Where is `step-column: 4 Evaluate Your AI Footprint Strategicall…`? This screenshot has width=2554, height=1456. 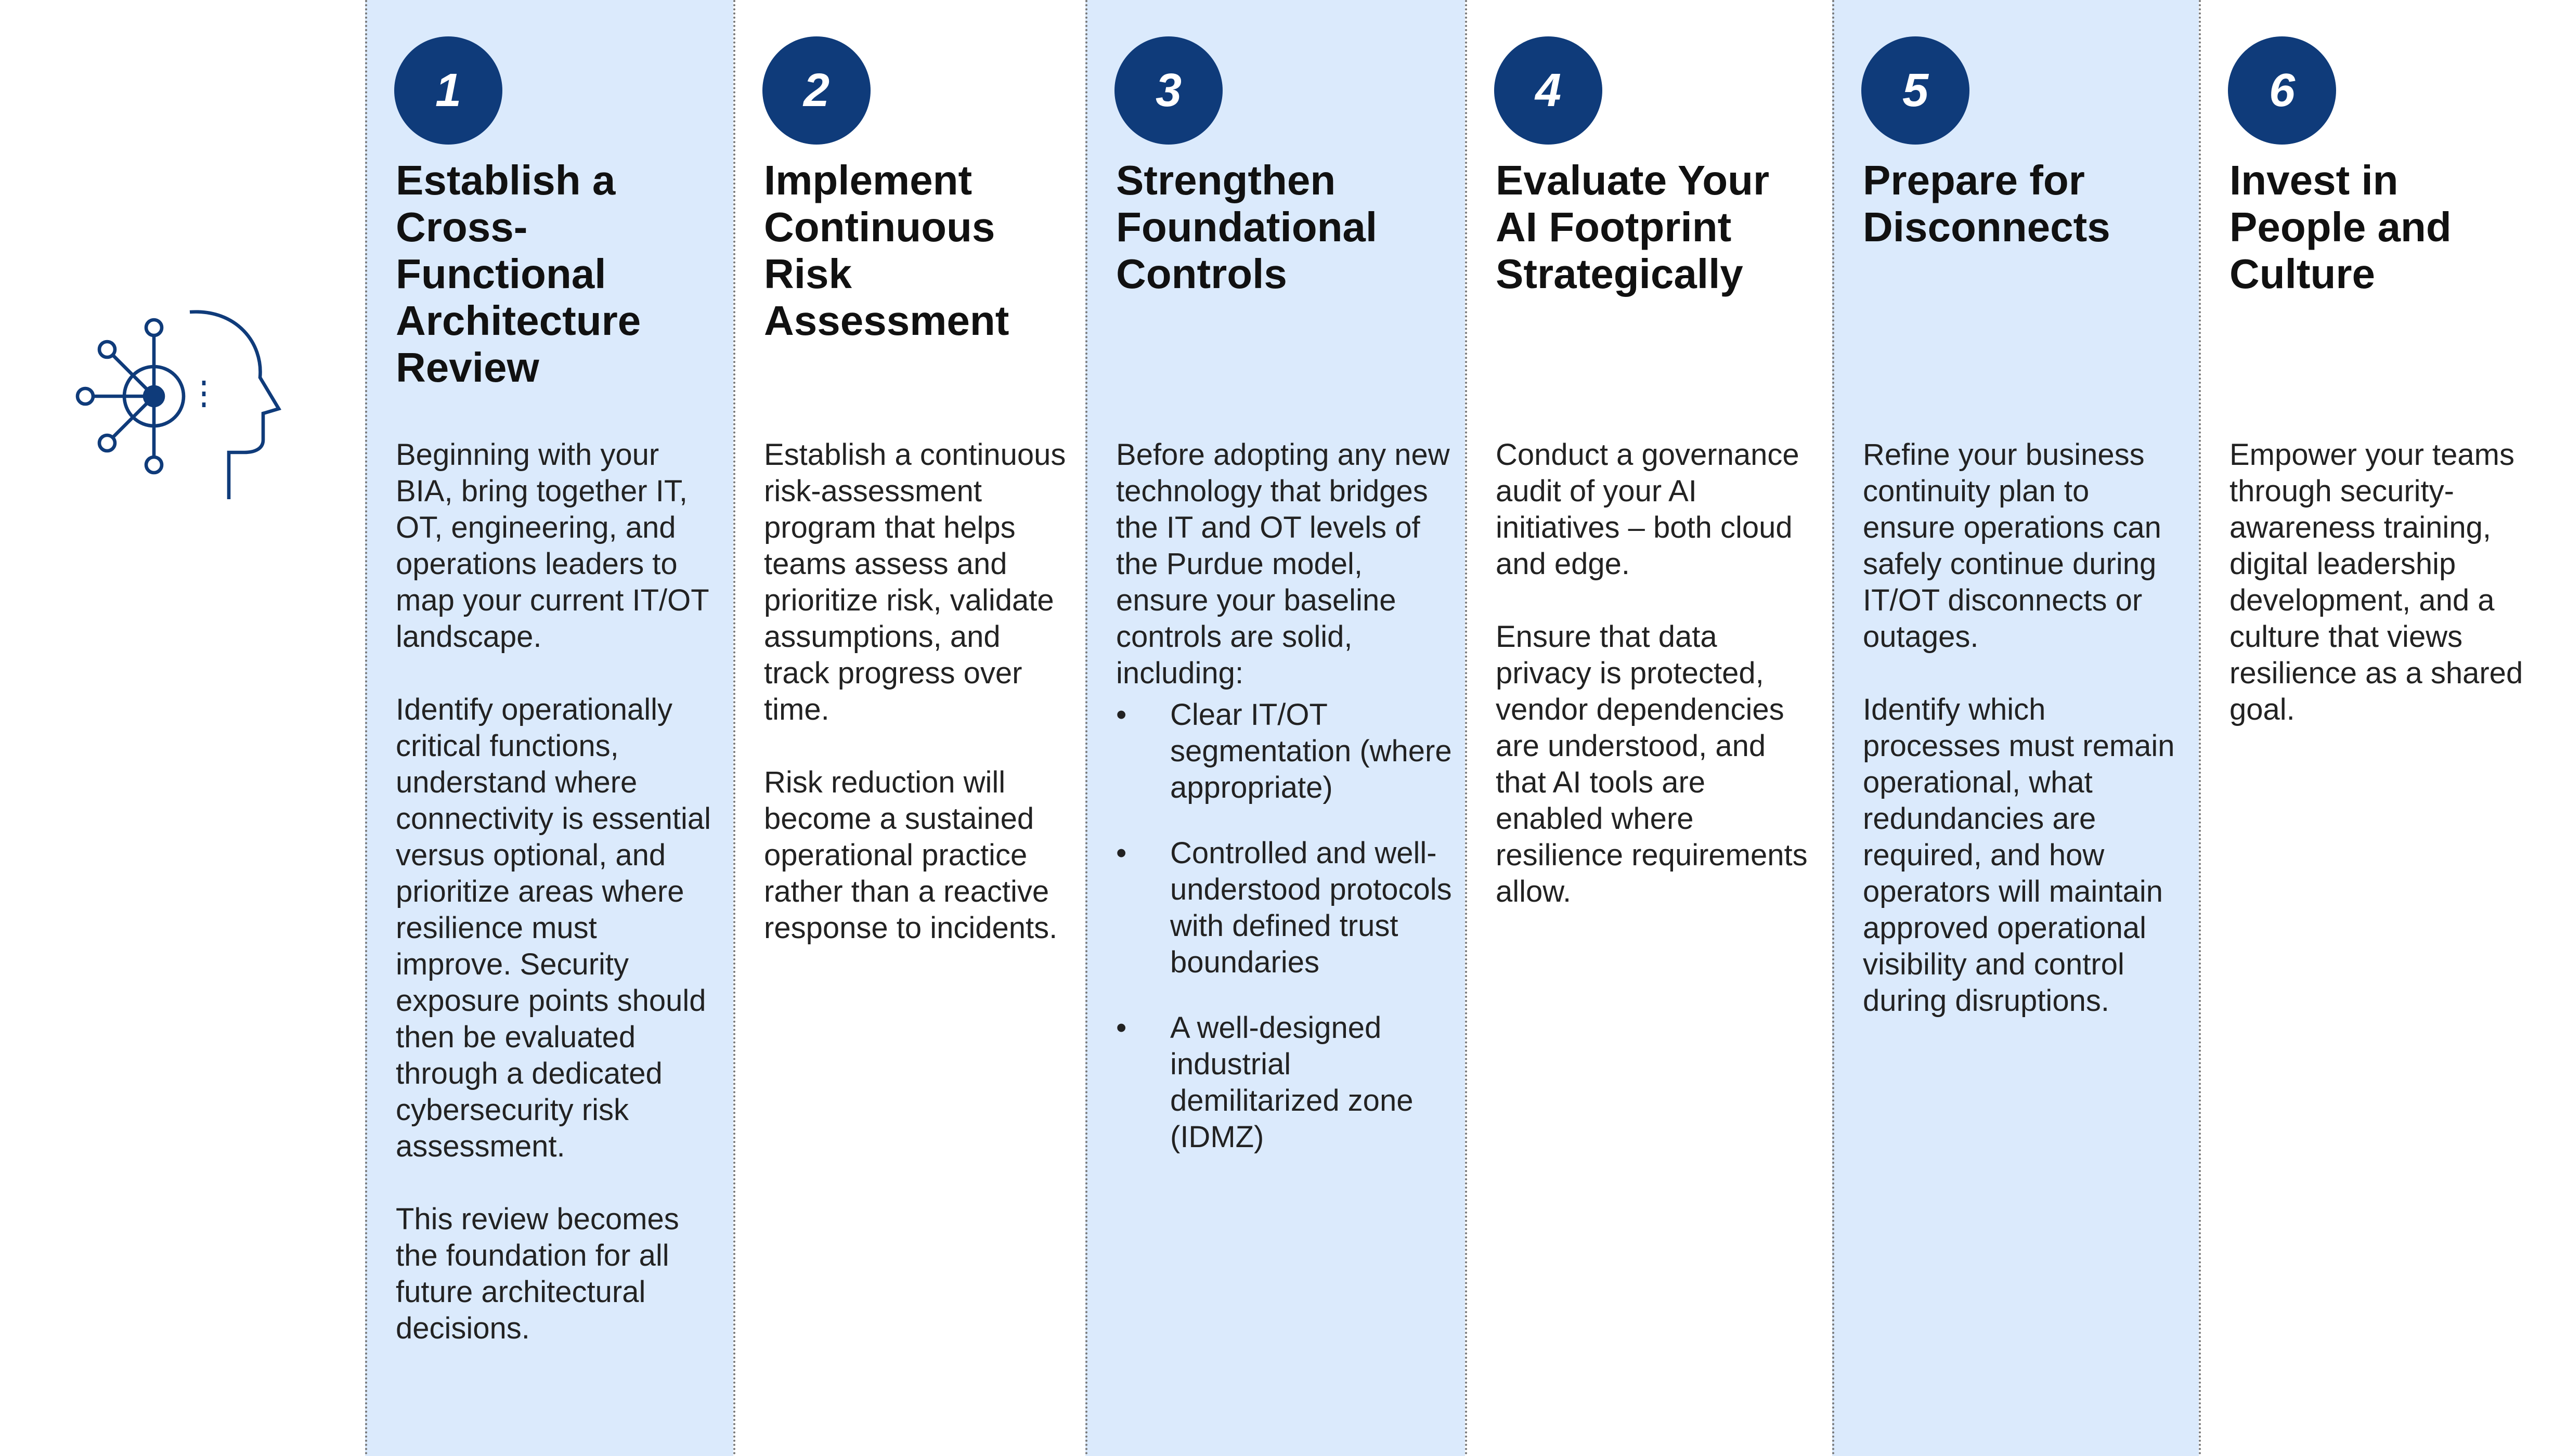 step-column: 4 Evaluate Your AI Footprint Strategicall… is located at coordinates (1648, 728).